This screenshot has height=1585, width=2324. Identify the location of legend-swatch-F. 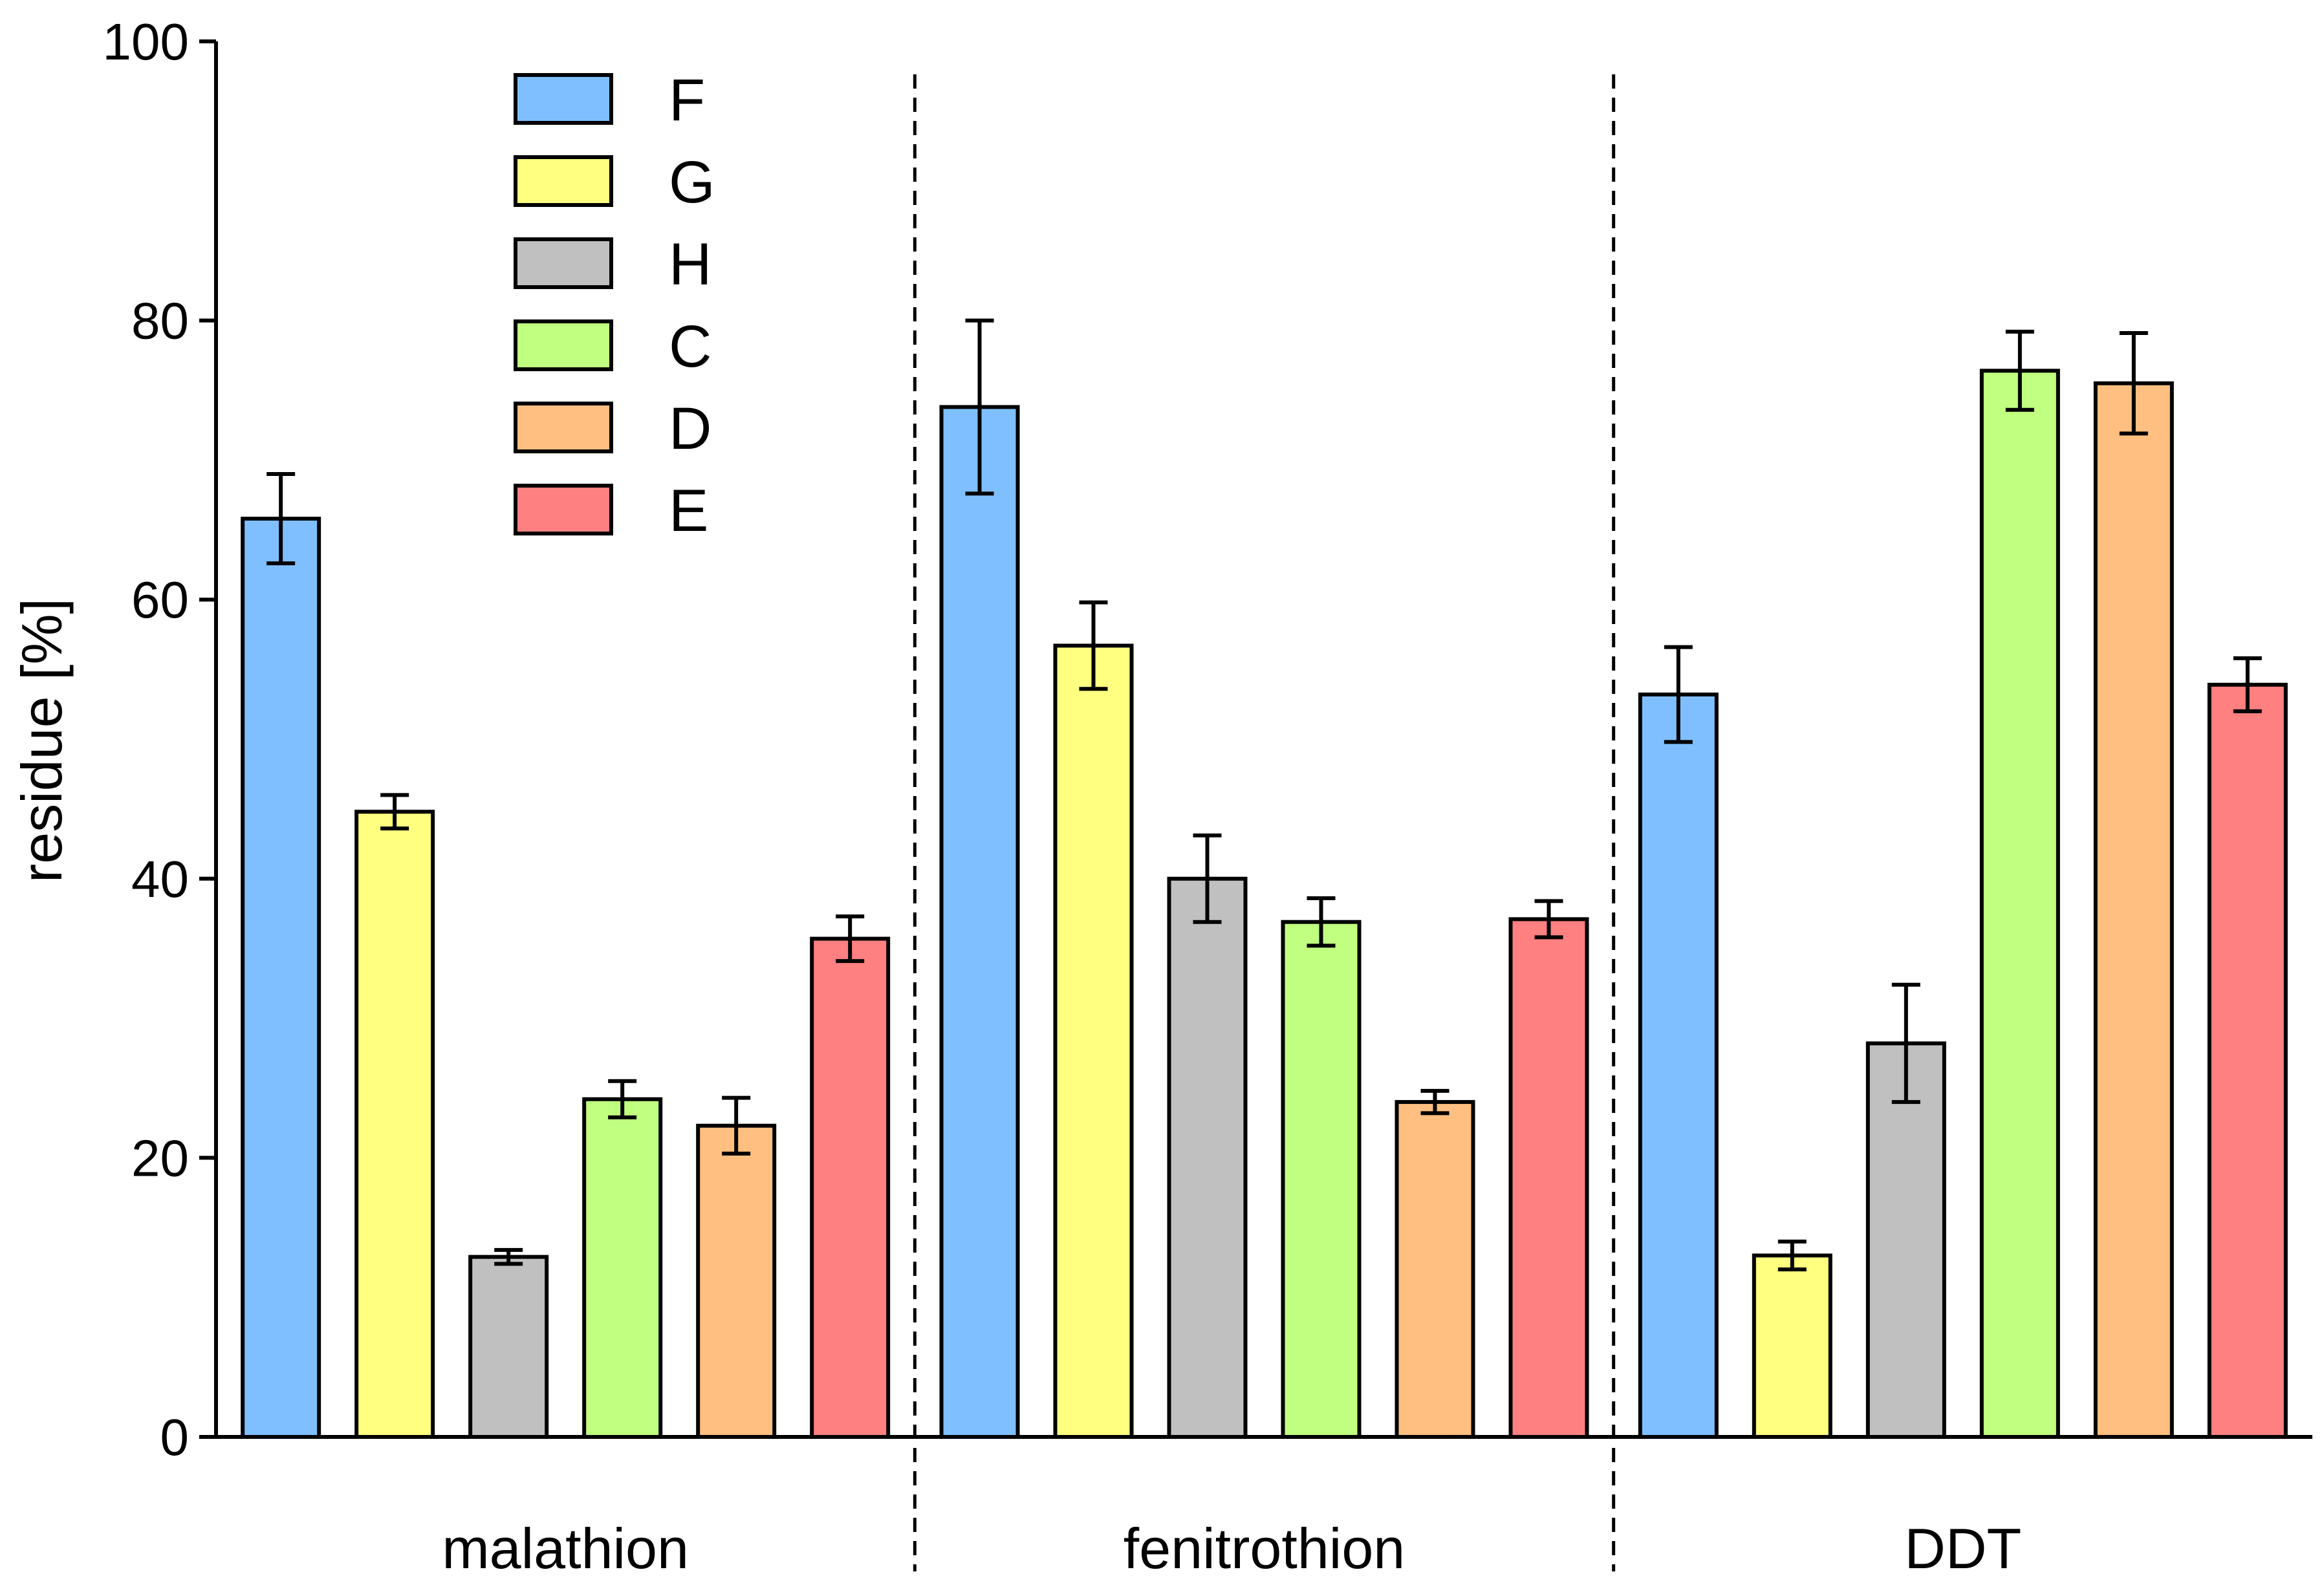
(563, 99).